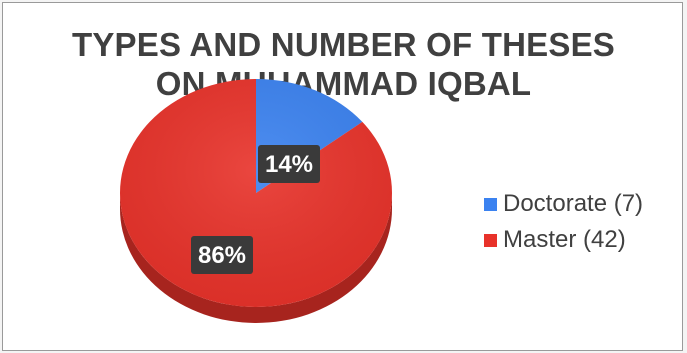 Image resolution: width=687 pixels, height=353 pixels. Describe the element at coordinates (343, 44) in the screenshot. I see `chart-title-line-1: TYPES AND NUMBER OF THESES` at that location.